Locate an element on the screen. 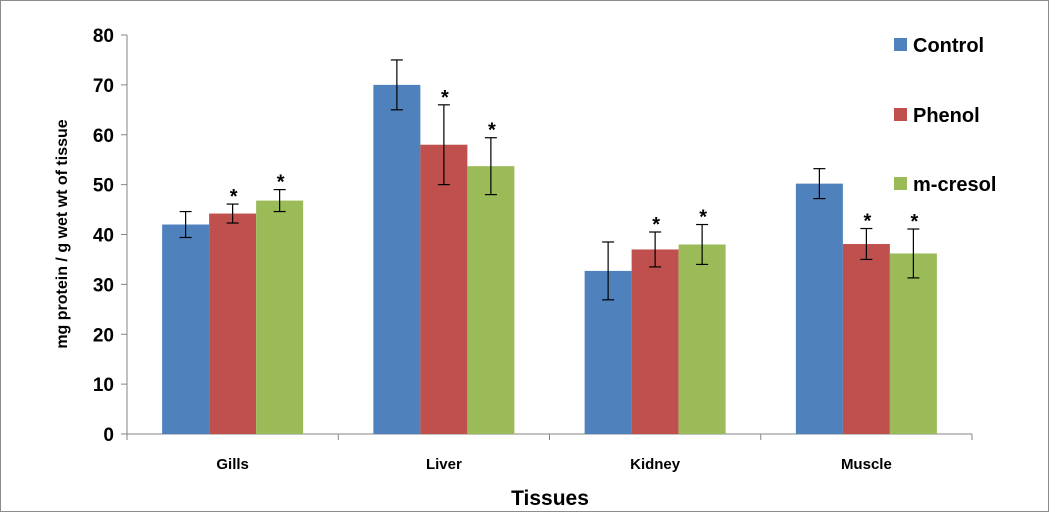 This screenshot has width=1049, height=512. y-tick-label: 10 is located at coordinates (103, 385).